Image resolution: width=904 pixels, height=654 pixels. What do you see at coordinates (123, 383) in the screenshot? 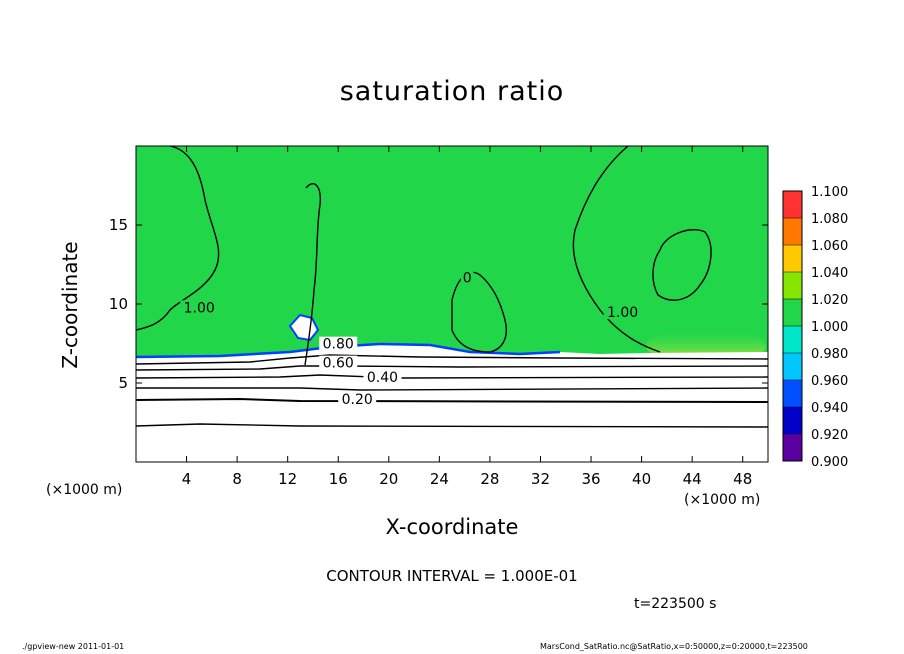
I see `y-tick-label-0: 5` at bounding box center [123, 383].